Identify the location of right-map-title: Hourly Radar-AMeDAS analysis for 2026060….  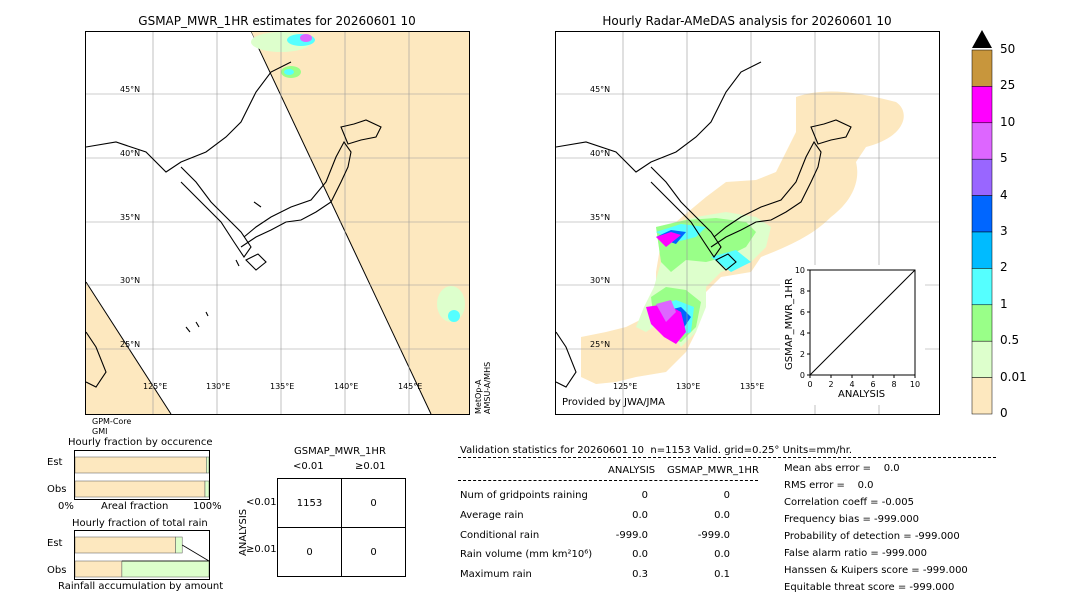
(747, 21).